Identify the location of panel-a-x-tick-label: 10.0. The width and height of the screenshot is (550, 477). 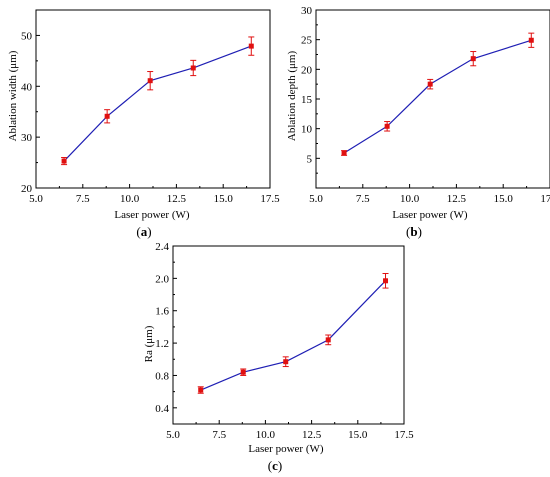
(130, 199).